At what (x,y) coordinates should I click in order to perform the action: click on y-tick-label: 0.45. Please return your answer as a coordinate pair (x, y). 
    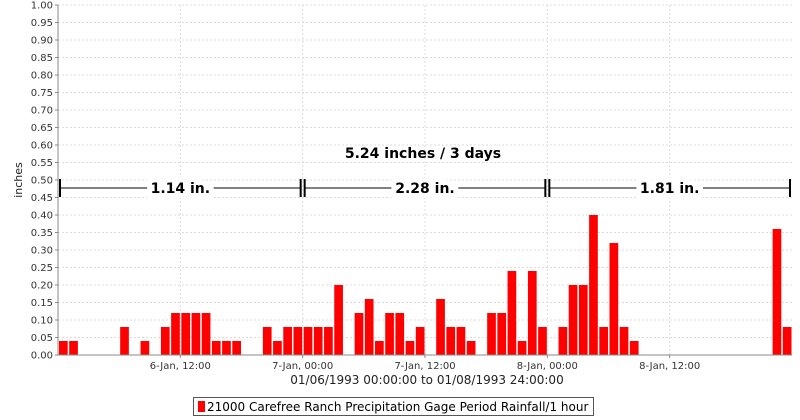
    Looking at the image, I should click on (42, 198).